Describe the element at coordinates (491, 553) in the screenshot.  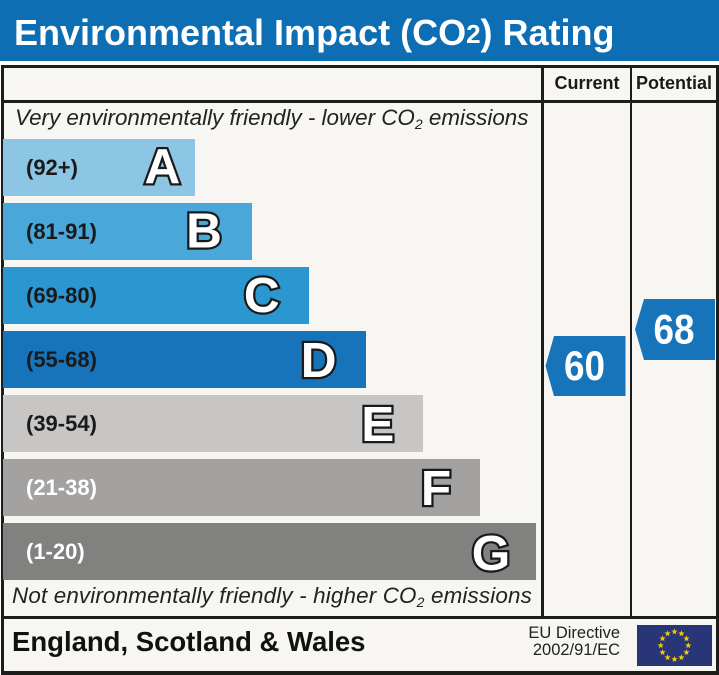
I see `svg-text: G` at that location.